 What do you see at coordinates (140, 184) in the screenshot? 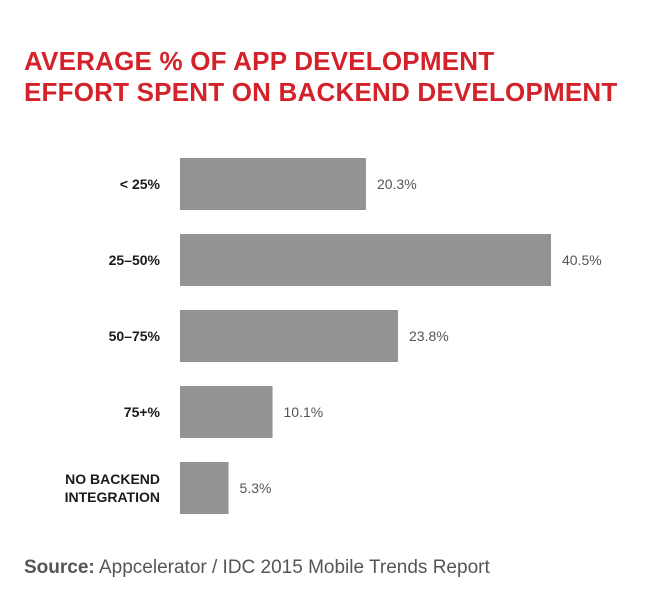
I see `category-label-0: < 25%` at bounding box center [140, 184].